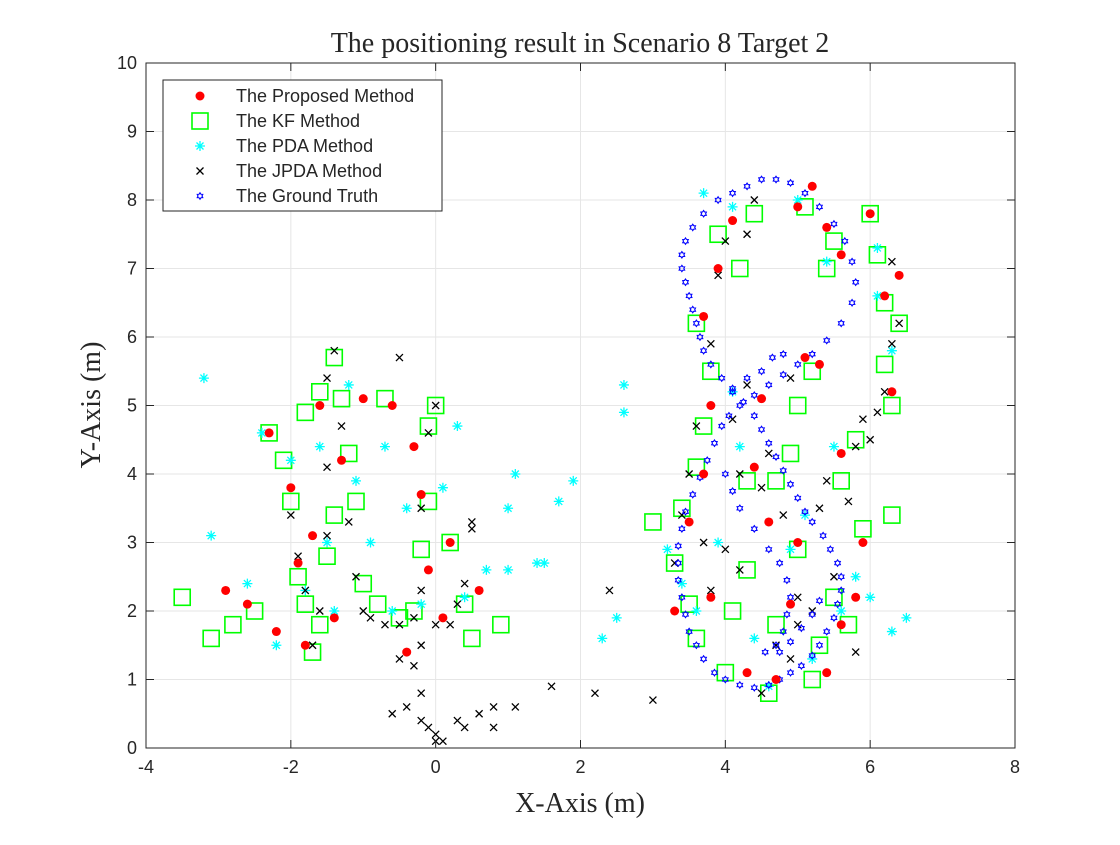 The height and width of the screenshot is (845, 1120). Describe the element at coordinates (309, 171) in the screenshot. I see `legend-label: The JPDA Method` at that location.